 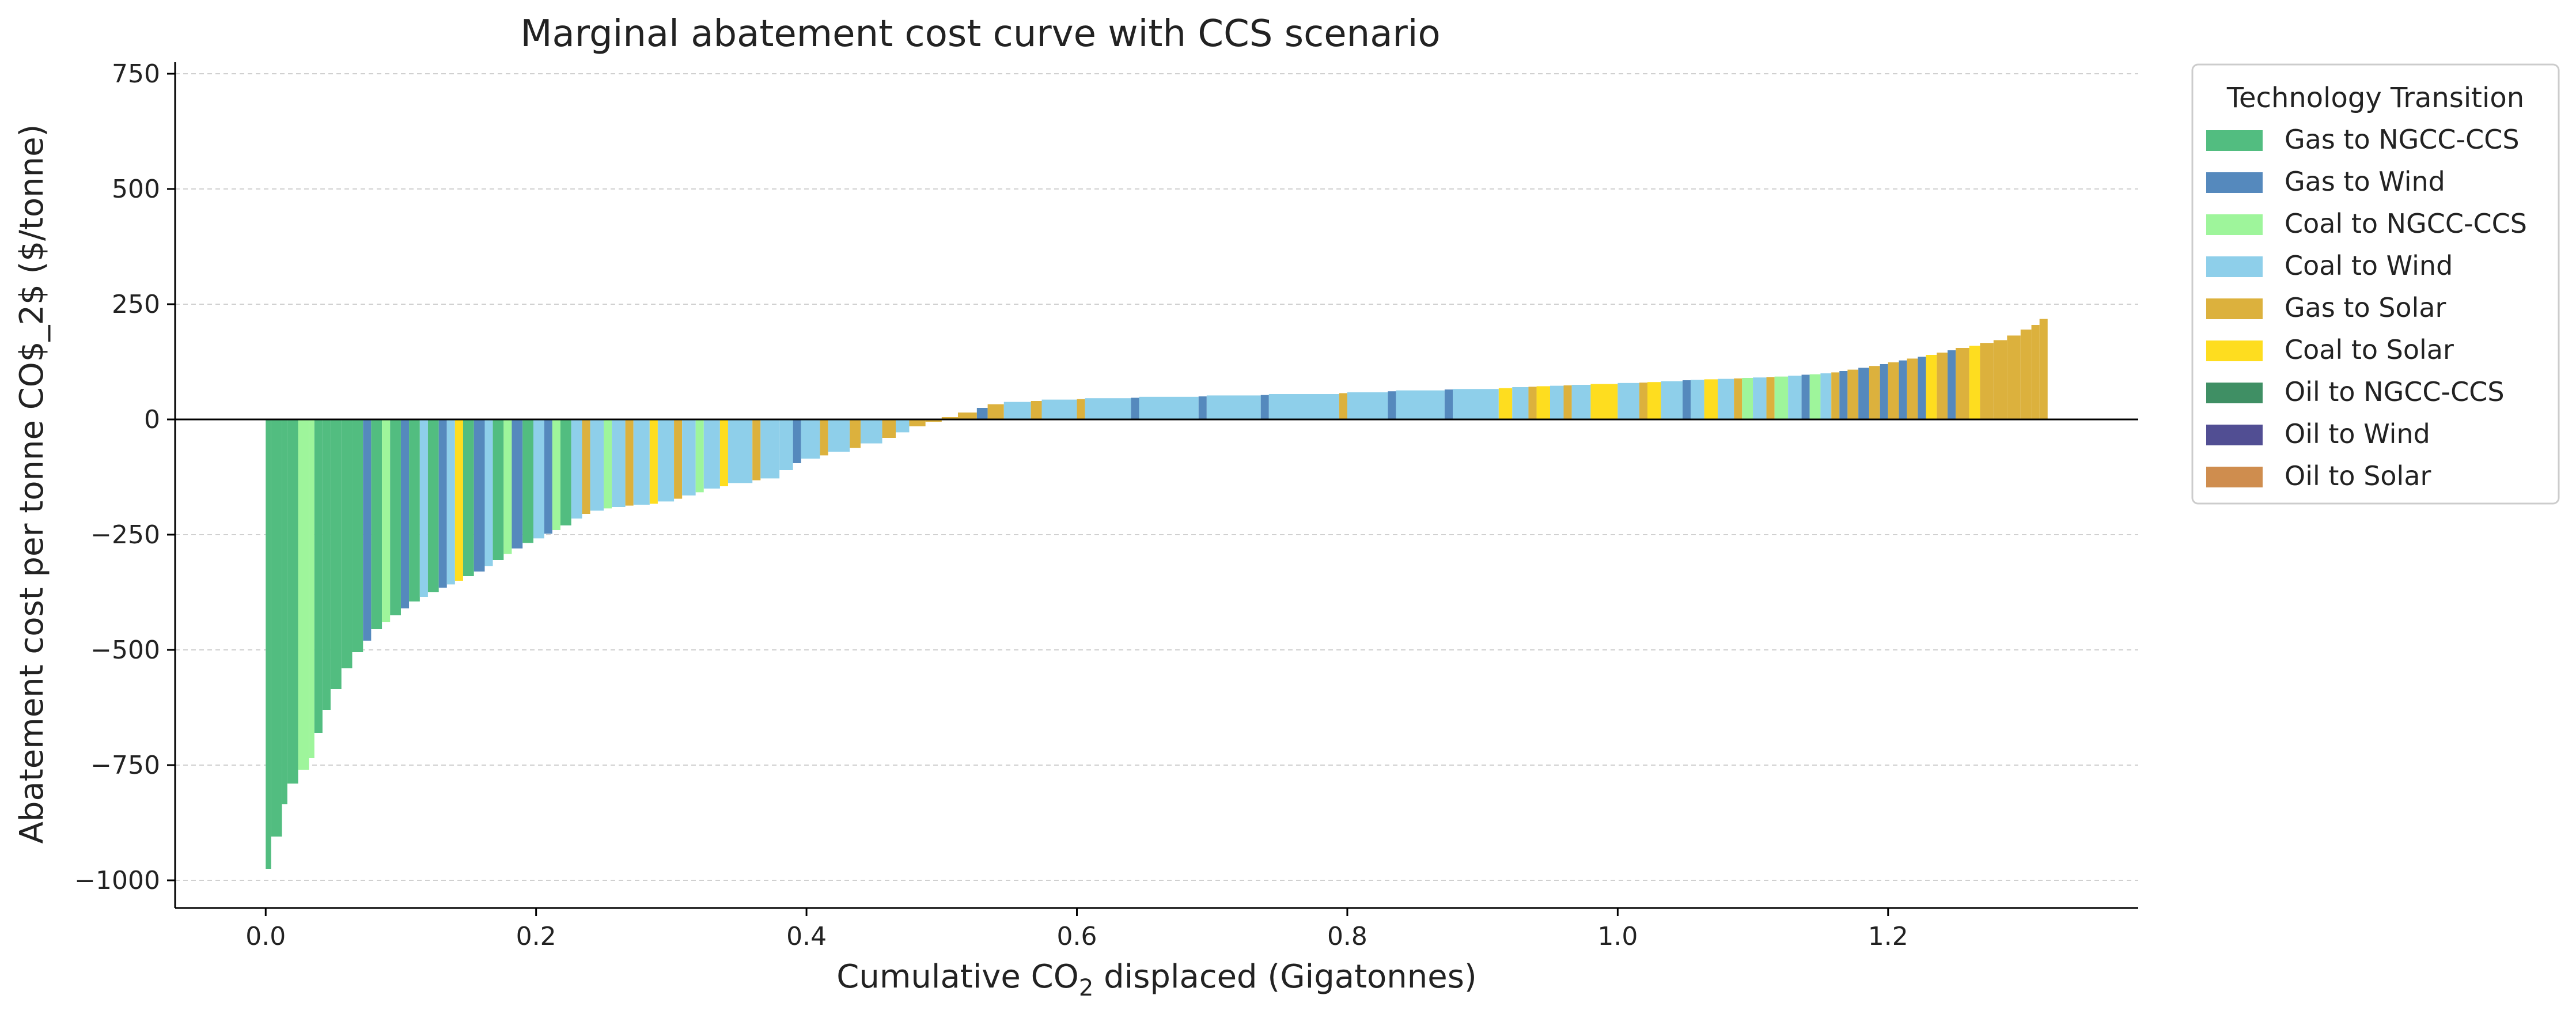 I want to click on x-axis-label: Cumulative CO2 displaced (Gigatonnes), so click(x=1156, y=980).